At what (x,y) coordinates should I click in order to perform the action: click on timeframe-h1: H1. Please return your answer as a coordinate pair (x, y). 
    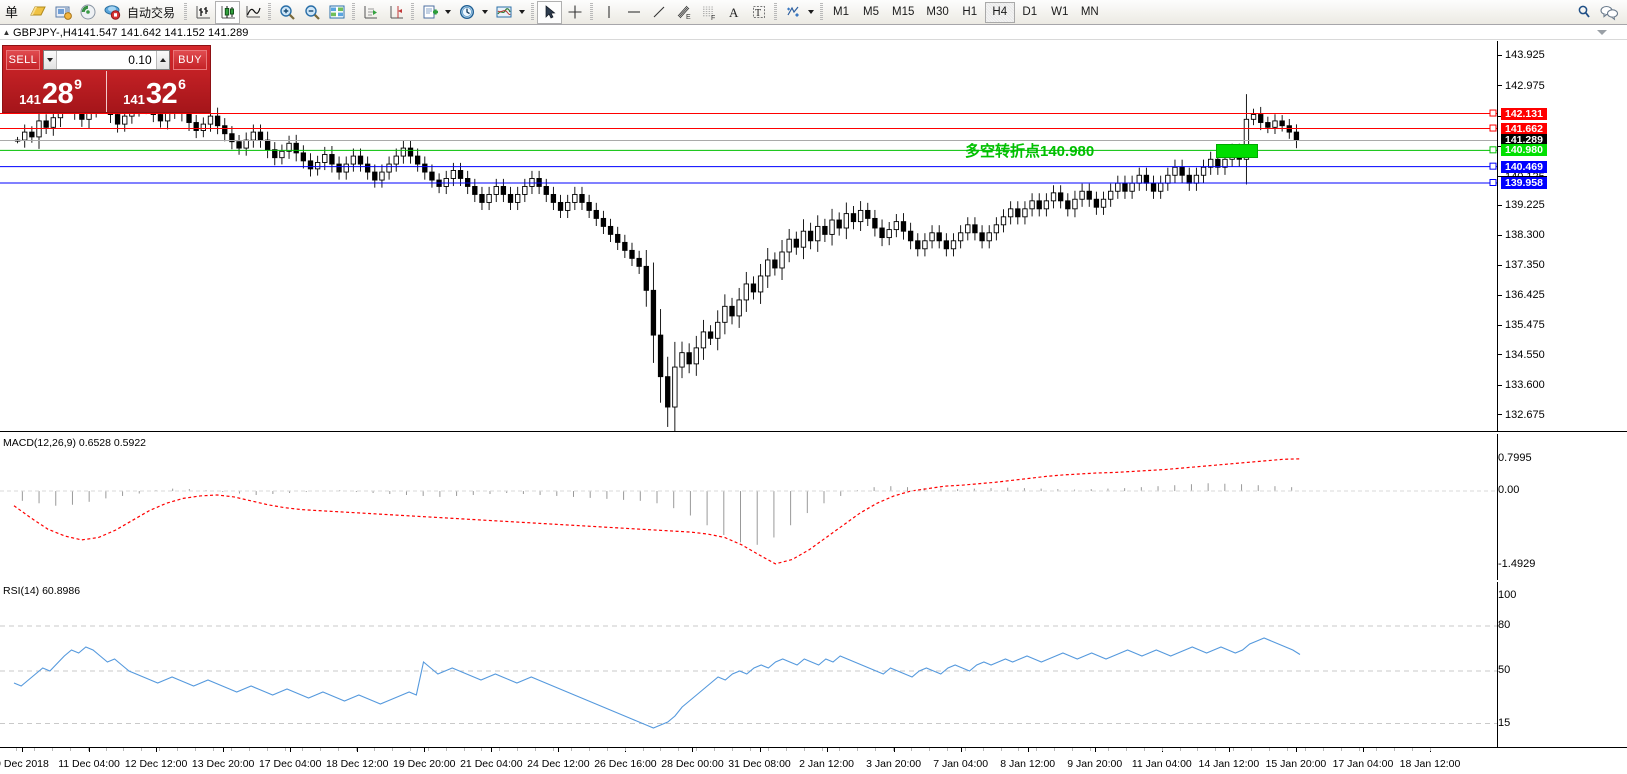
    Looking at the image, I should click on (970, 12).